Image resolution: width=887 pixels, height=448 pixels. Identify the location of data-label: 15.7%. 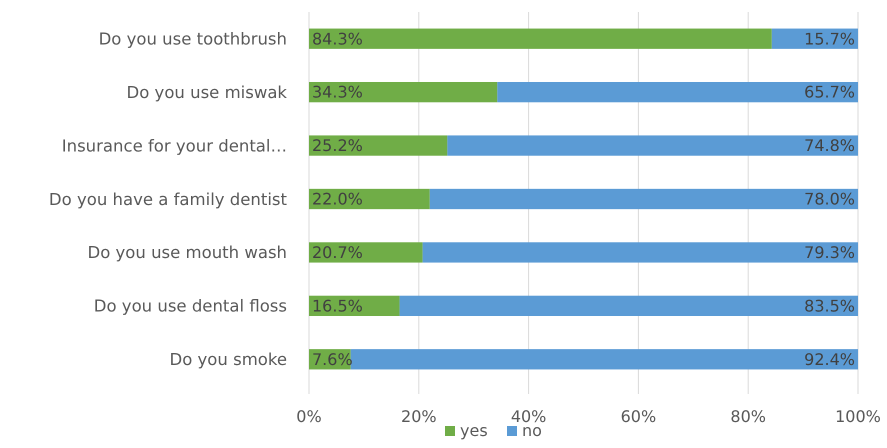
(829, 38).